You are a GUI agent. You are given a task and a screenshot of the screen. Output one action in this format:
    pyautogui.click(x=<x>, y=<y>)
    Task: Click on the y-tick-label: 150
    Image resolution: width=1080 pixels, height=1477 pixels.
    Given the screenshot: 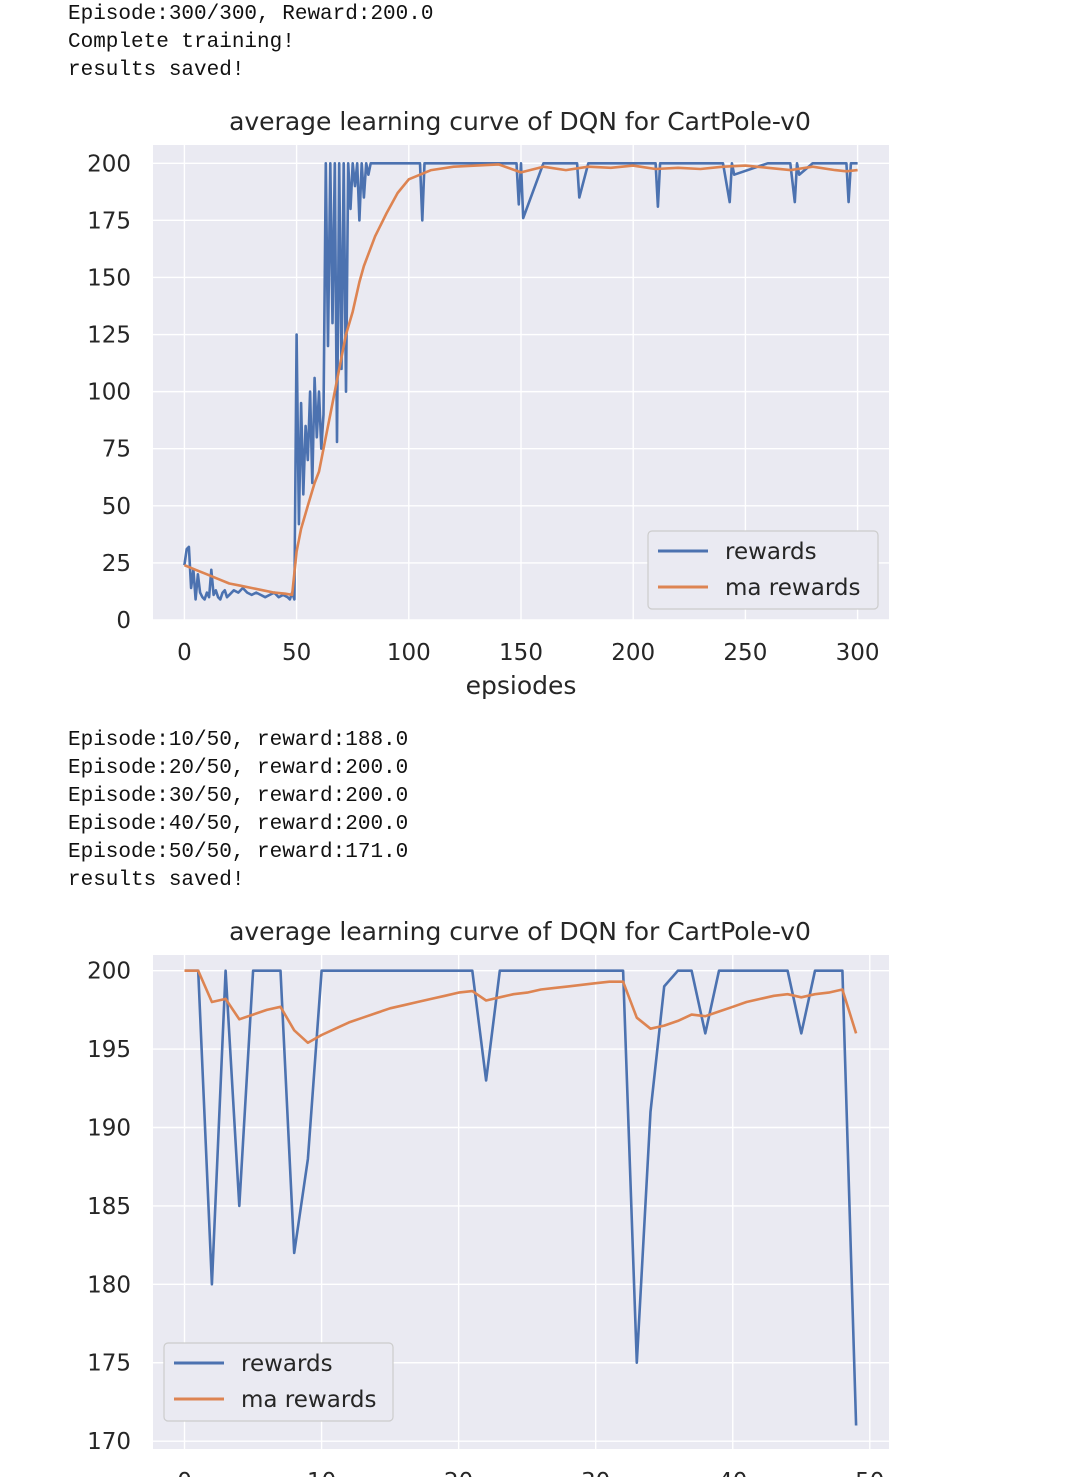 What is the action you would take?
    pyautogui.click(x=109, y=278)
    